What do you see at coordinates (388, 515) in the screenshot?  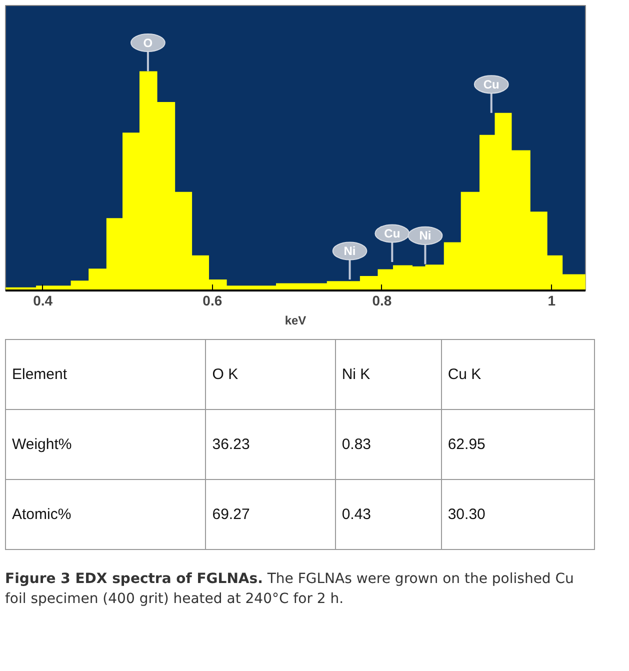 I see `text: 0.43` at bounding box center [388, 515].